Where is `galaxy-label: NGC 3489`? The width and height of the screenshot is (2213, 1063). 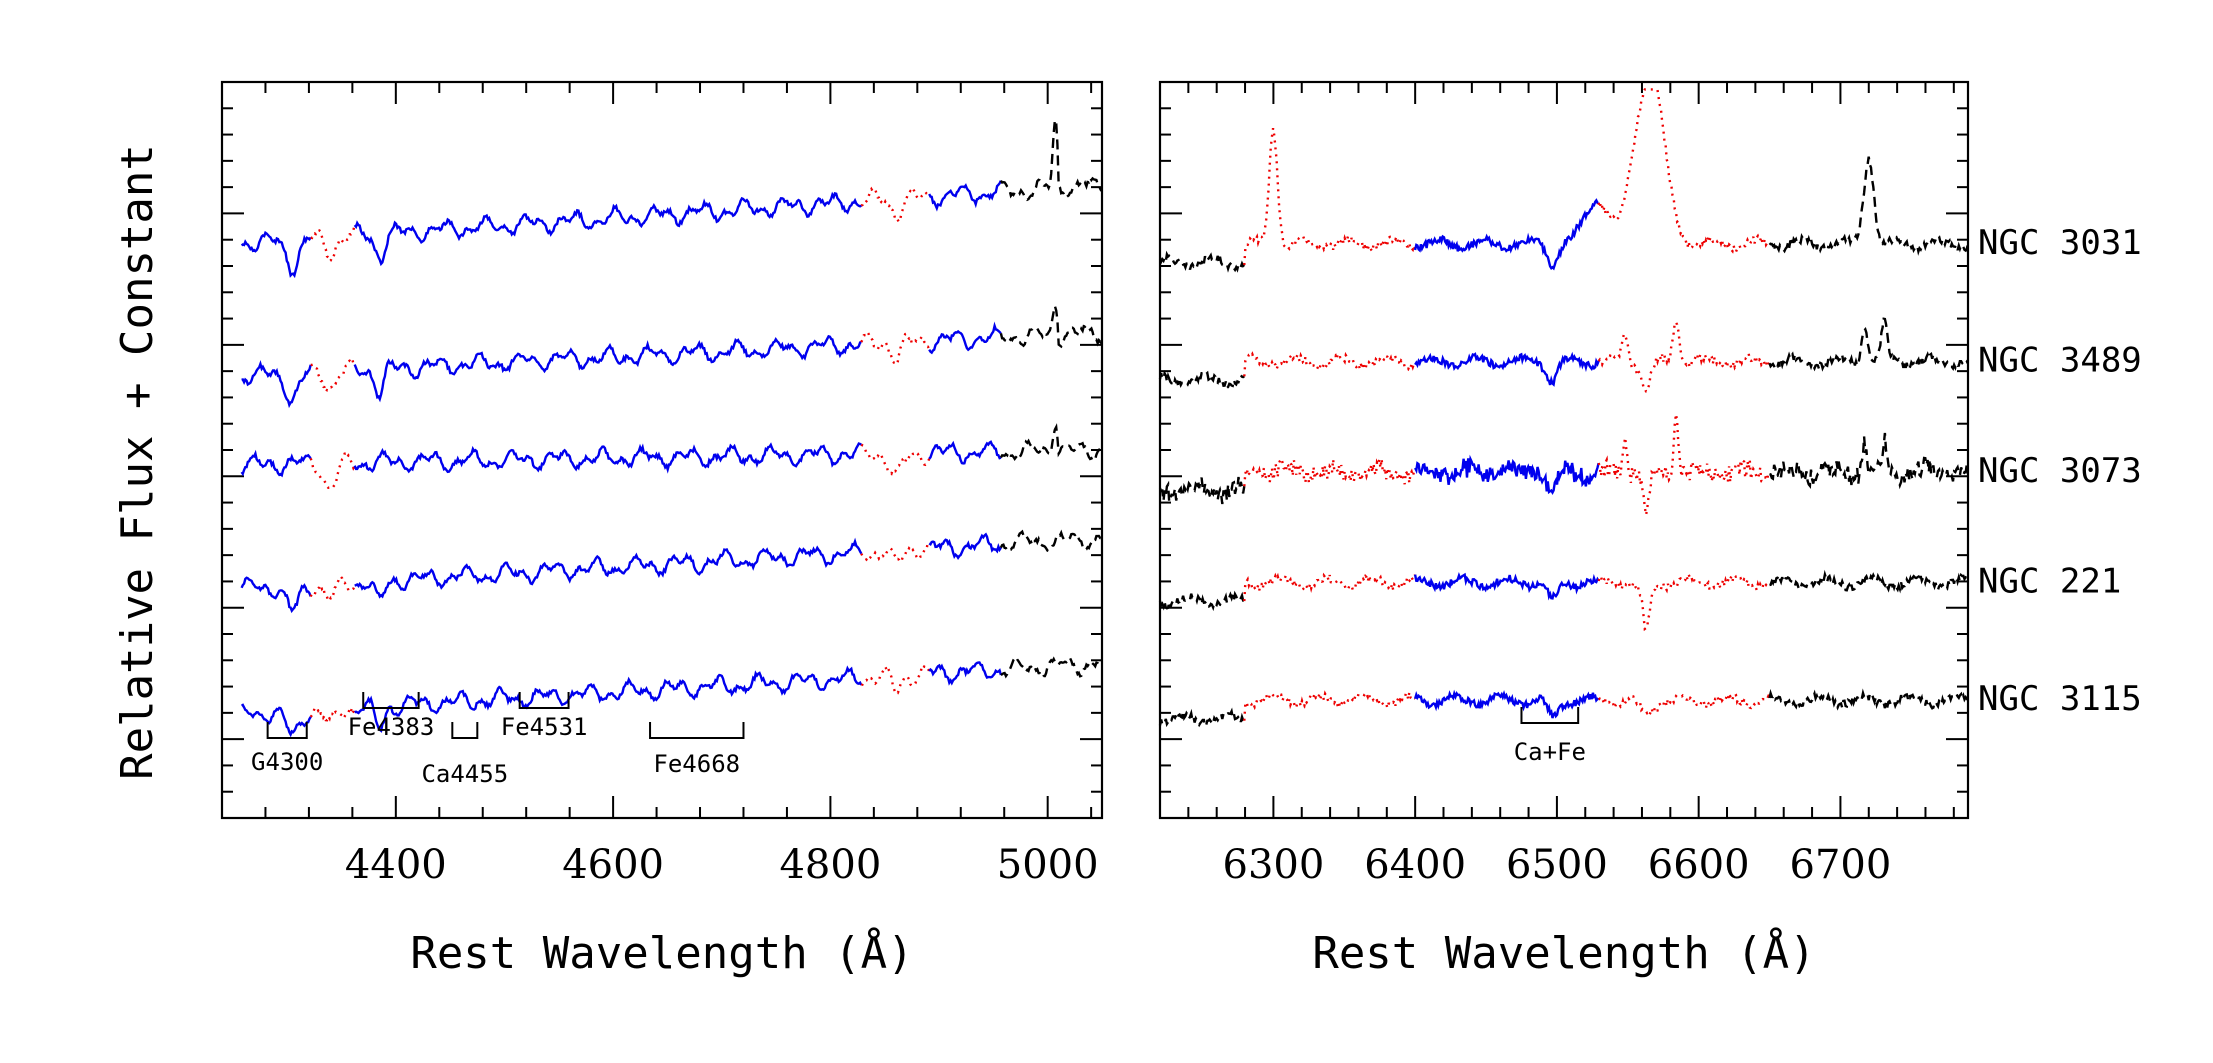 galaxy-label: NGC 3489 is located at coordinates (2060, 361).